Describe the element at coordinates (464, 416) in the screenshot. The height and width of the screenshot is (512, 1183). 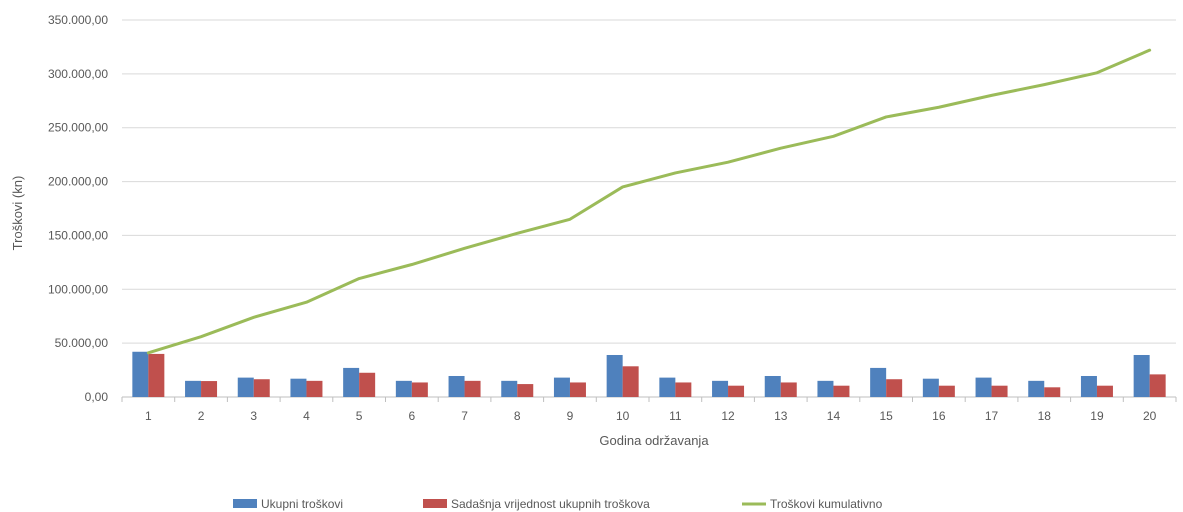
I see `x-tick-label: 7` at that location.